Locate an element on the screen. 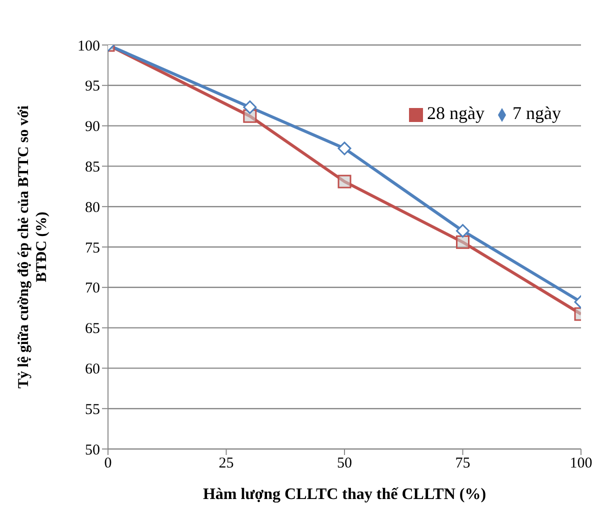  x-axis-title: Hàm lượng CLLTC thay thế CLLTN (%) is located at coordinates (344, 494).